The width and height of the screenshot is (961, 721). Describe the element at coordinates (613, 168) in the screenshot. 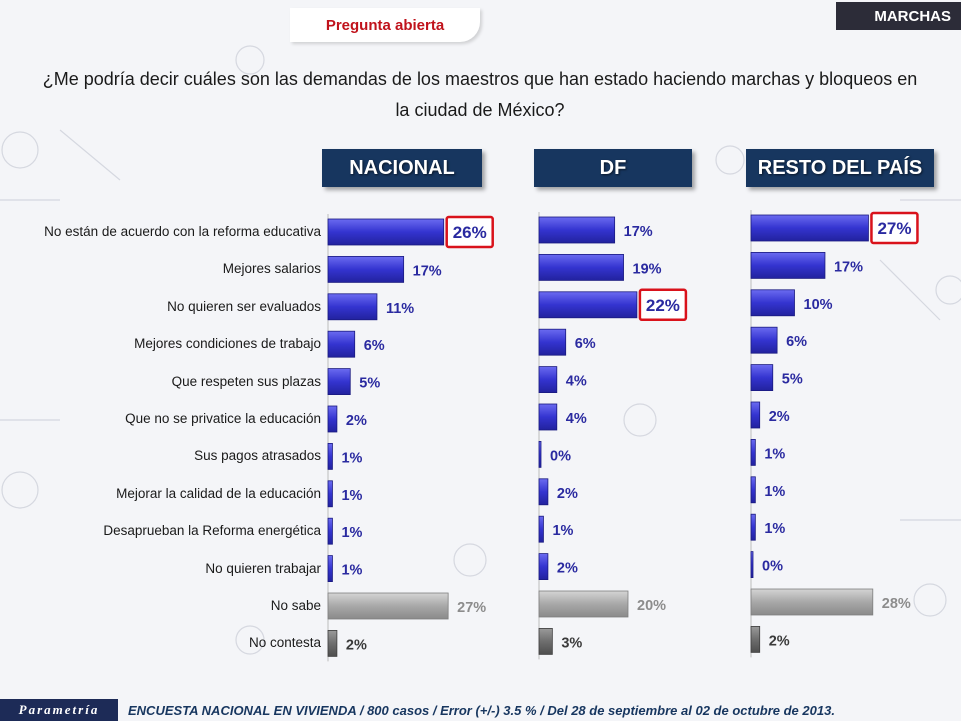

I see `panel-header-df: DF` at that location.